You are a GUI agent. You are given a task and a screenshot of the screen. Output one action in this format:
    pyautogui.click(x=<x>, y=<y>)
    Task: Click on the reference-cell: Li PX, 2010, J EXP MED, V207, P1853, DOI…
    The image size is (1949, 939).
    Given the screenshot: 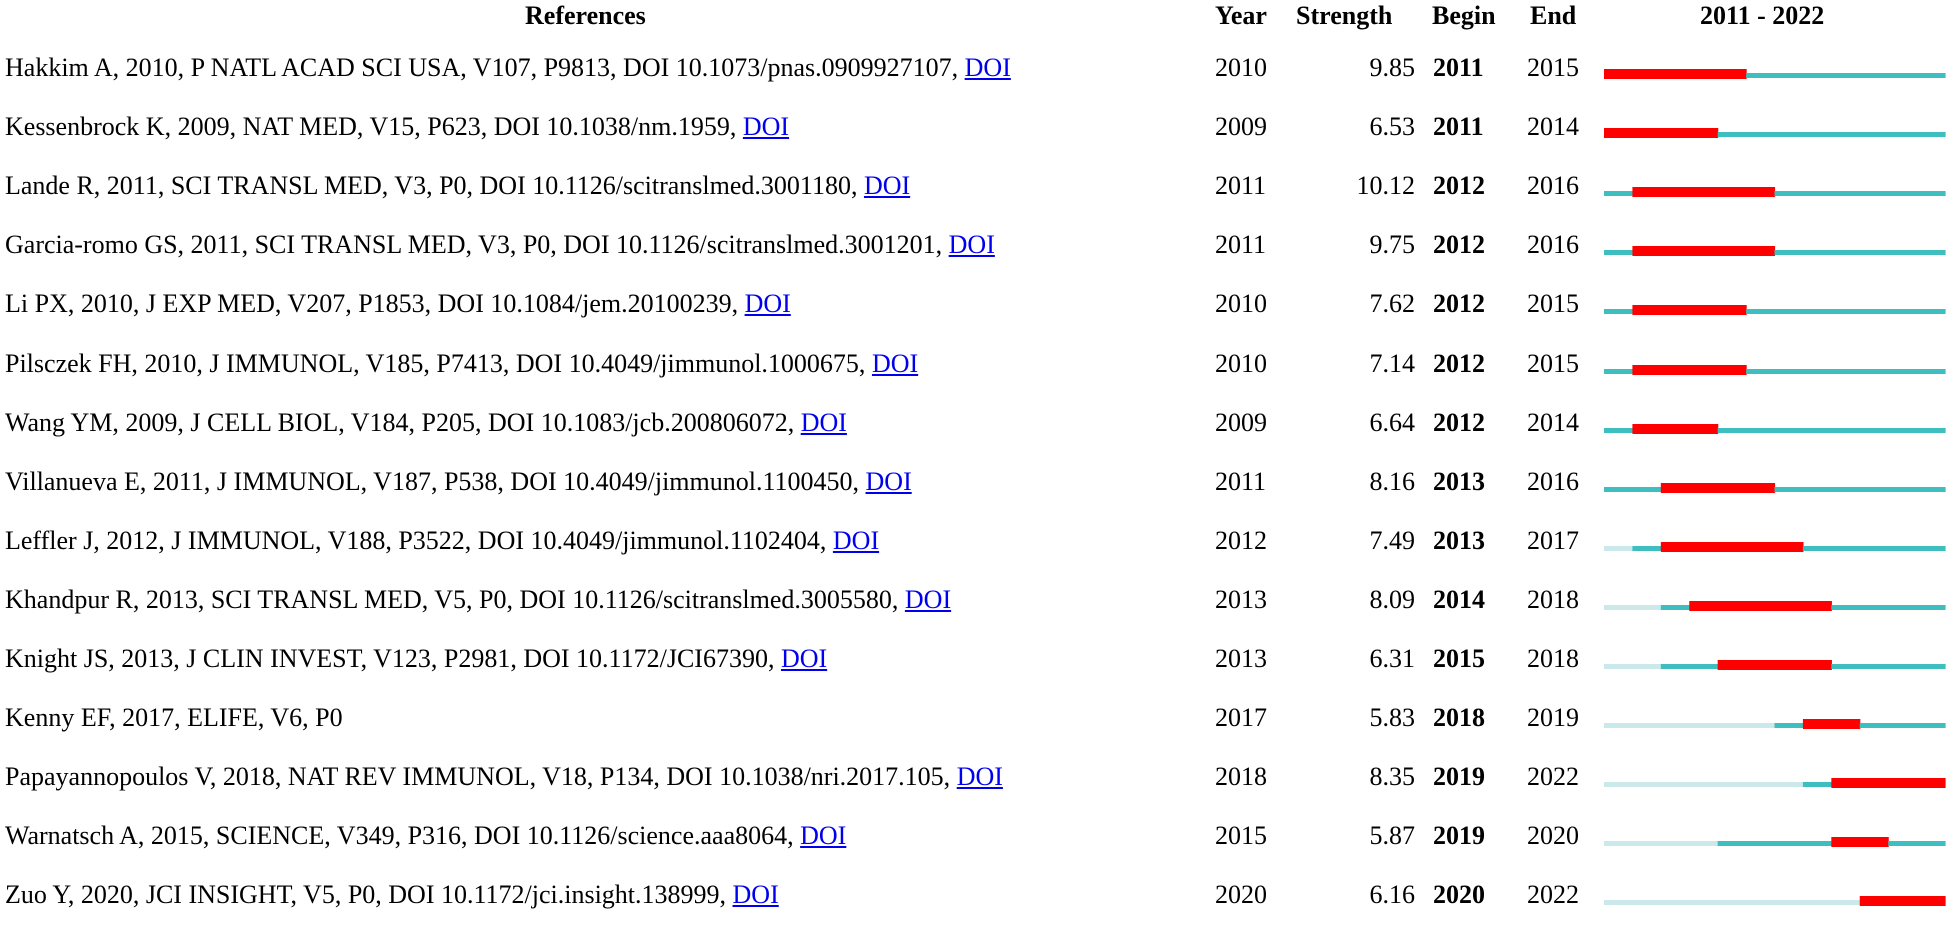 What is the action you would take?
    pyautogui.click(x=398, y=304)
    